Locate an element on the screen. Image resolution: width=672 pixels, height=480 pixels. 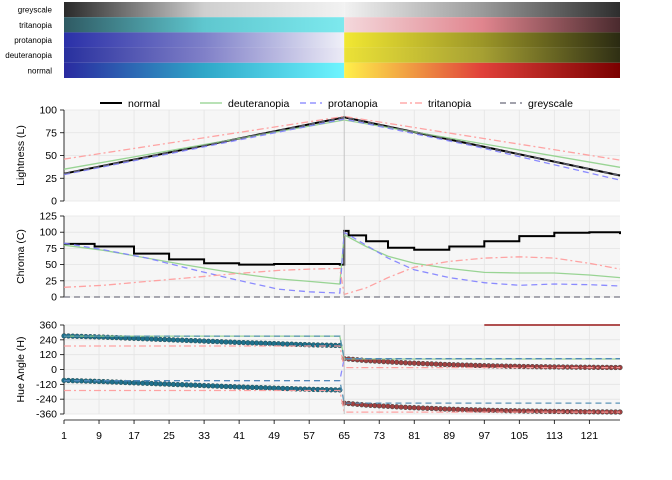
y-tick-label: 100 is located at coordinates (48, 233).